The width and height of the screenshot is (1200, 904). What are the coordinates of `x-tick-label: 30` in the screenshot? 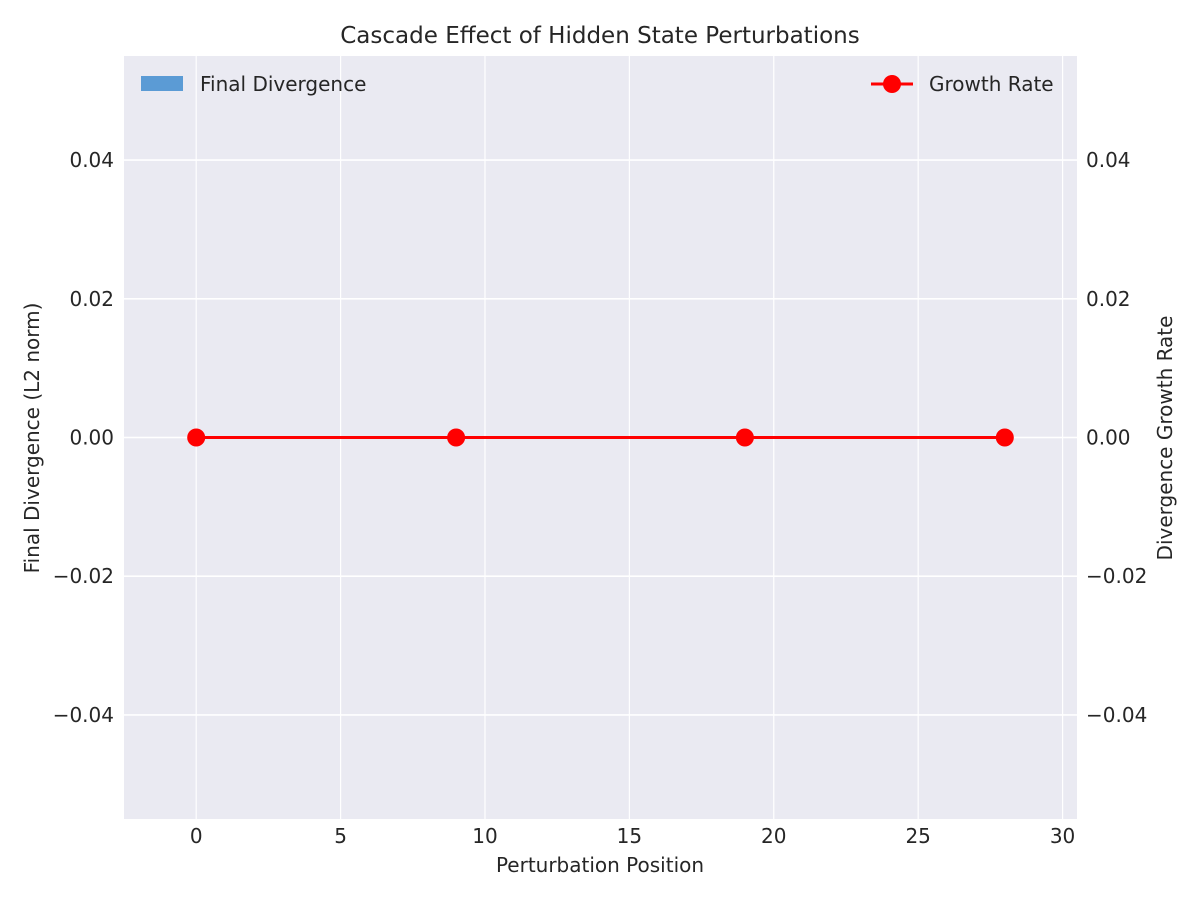 It's located at (1062, 836).